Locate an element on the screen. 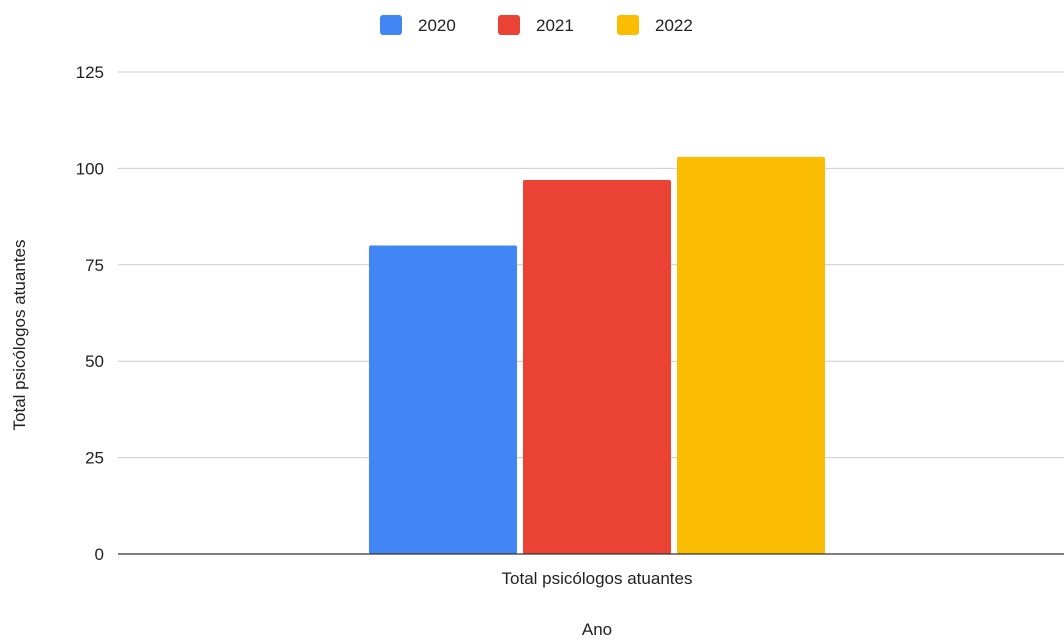 This screenshot has width=1064, height=641. legend-label: 2021 is located at coordinates (555, 25).